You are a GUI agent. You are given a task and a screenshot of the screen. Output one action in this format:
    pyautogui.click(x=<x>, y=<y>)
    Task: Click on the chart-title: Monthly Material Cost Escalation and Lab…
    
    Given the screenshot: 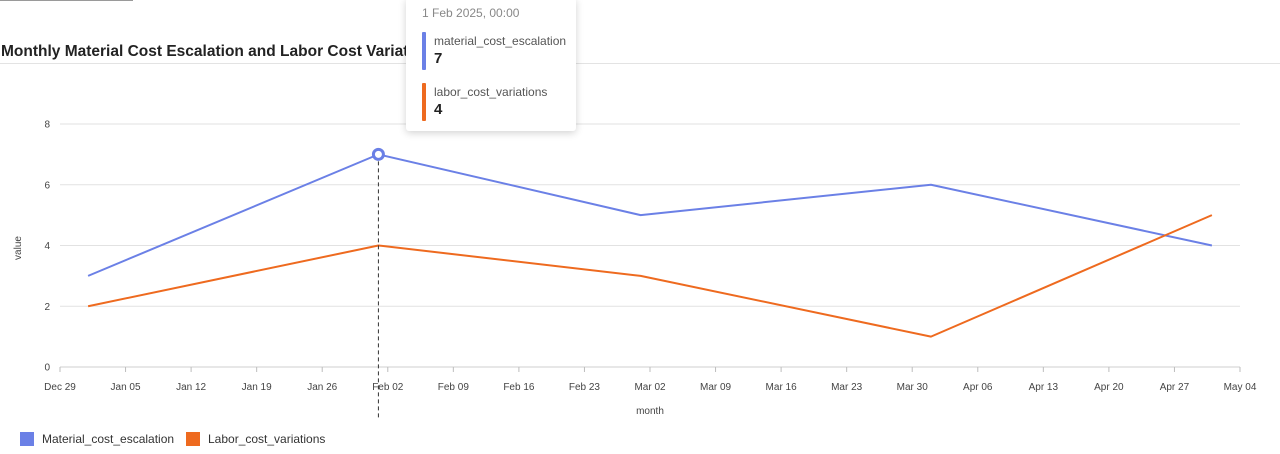 What is the action you would take?
    pyautogui.click(x=221, y=51)
    